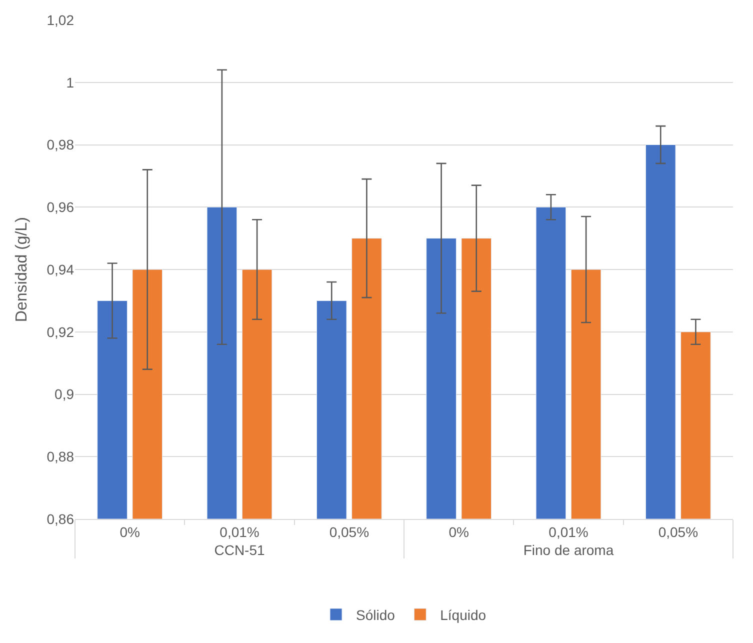 The image size is (753, 643). What do you see at coordinates (568, 550) in the screenshot?
I see `text: Fino de aroma` at bounding box center [568, 550].